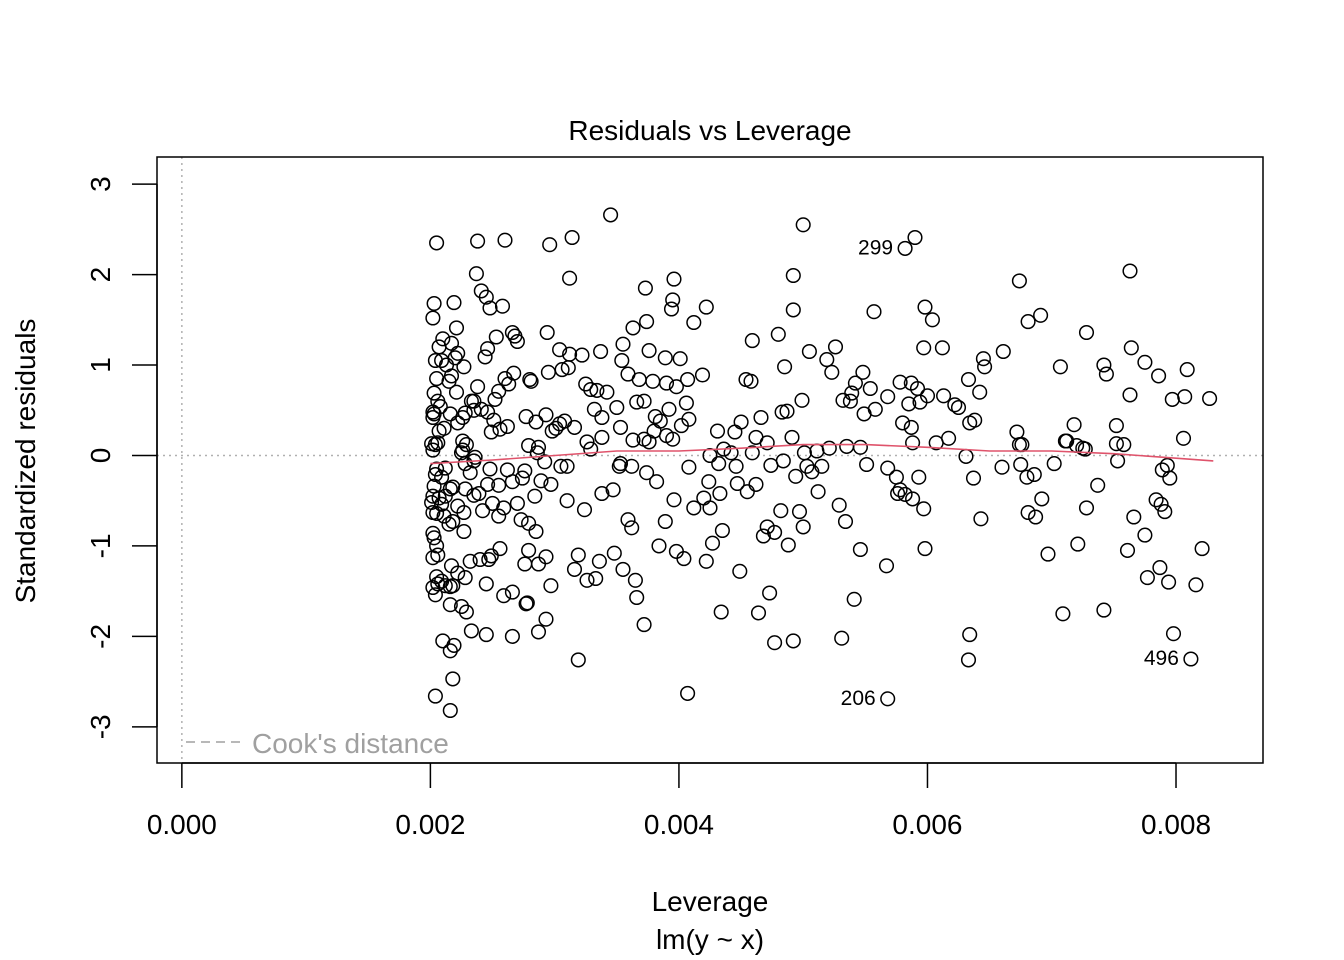 This screenshot has width=1344, height=960. I want to click on y-tick-label: 0, so click(100, 456).